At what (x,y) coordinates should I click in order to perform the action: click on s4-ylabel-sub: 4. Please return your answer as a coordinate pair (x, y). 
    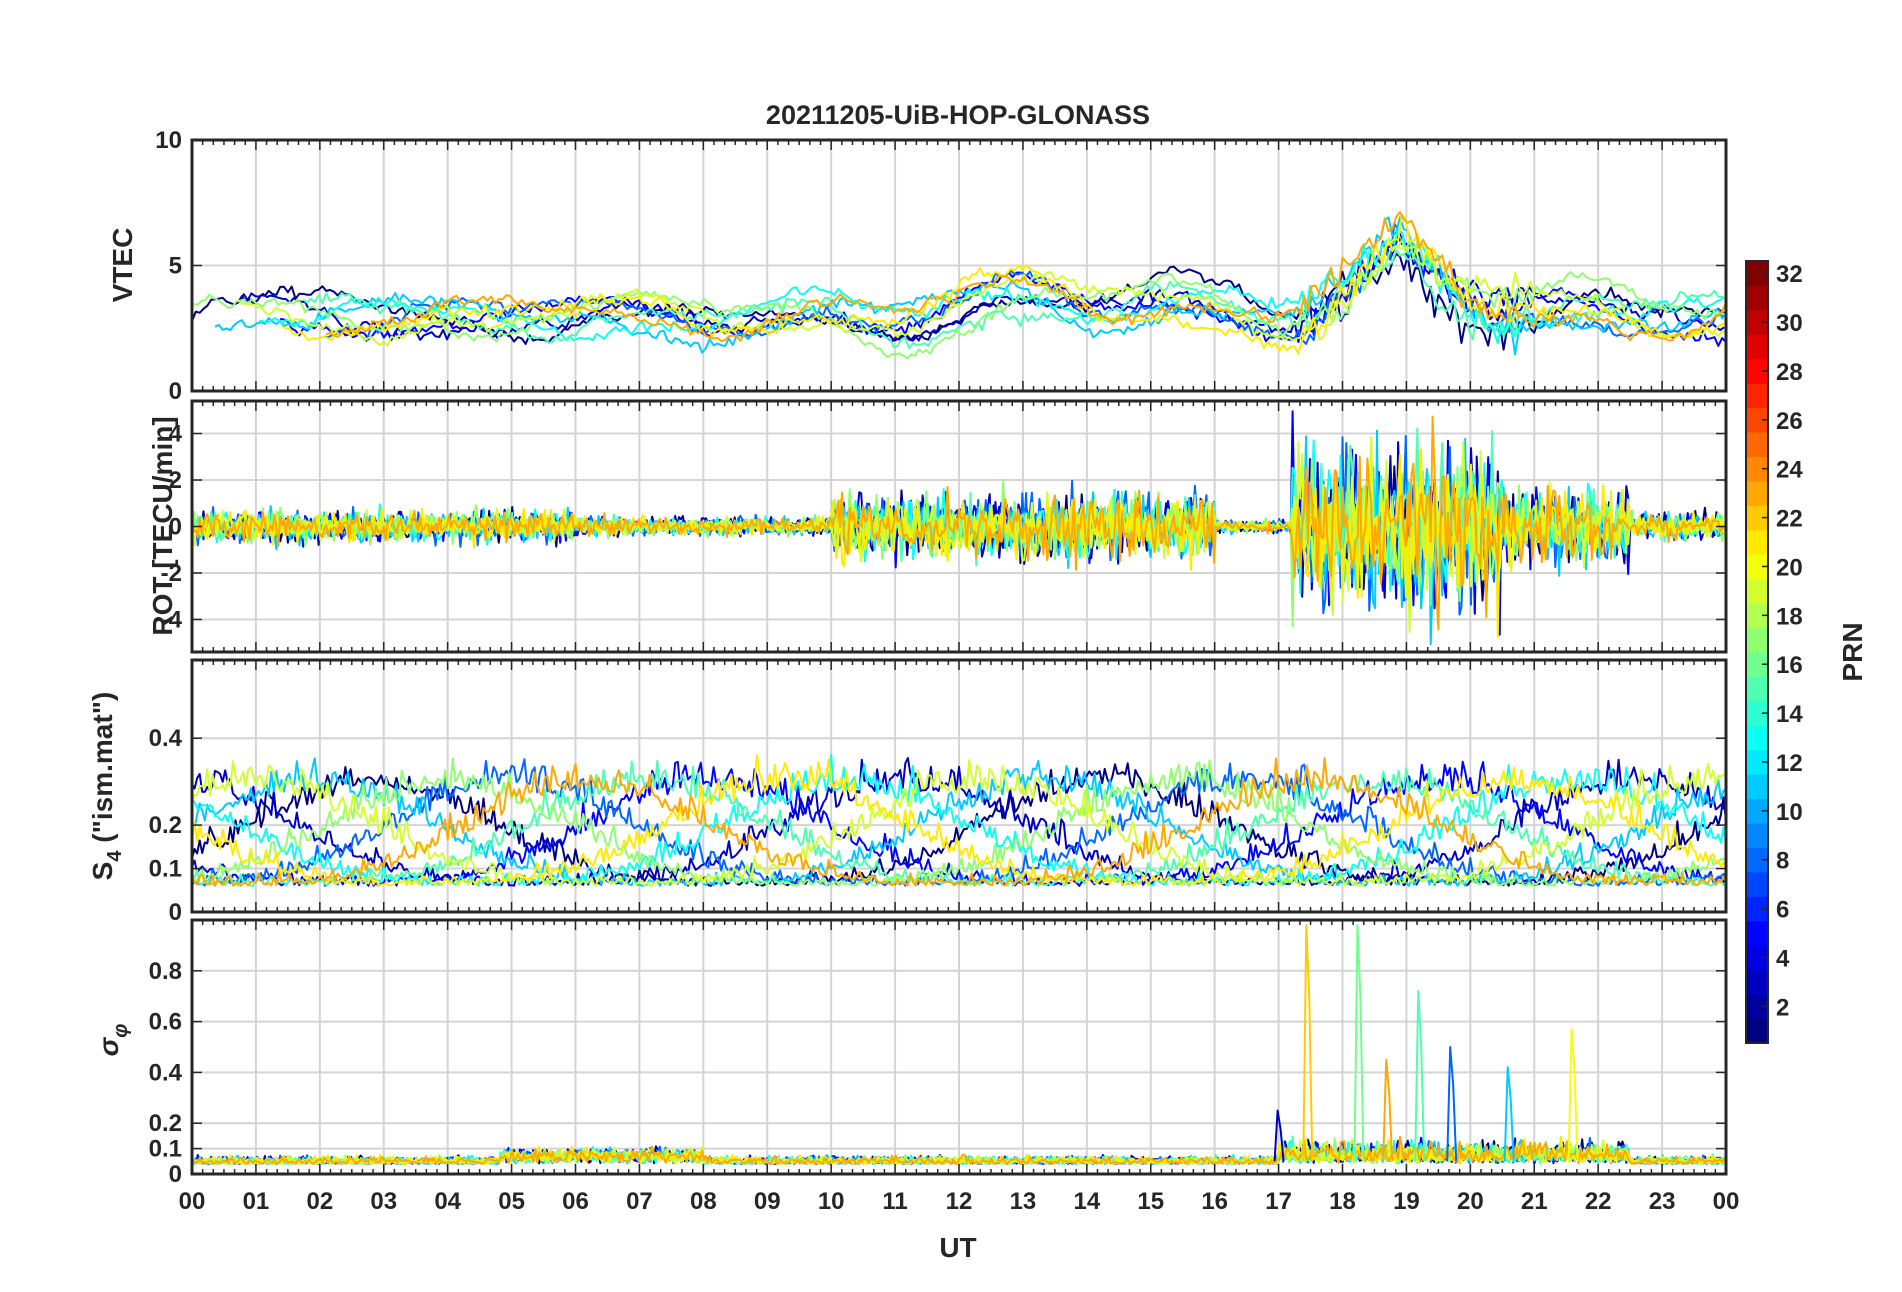
    Looking at the image, I should click on (115, 856).